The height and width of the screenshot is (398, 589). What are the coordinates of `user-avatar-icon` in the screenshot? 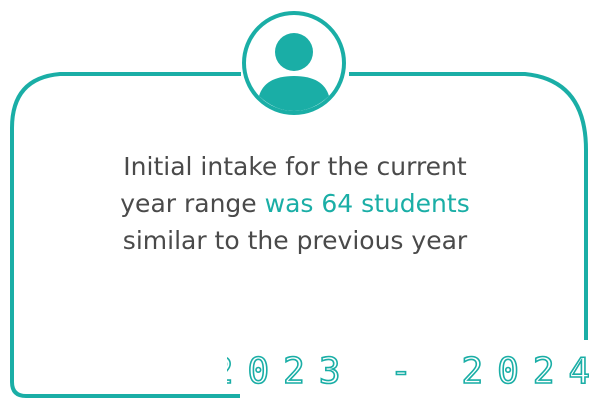 It's located at (294, 63).